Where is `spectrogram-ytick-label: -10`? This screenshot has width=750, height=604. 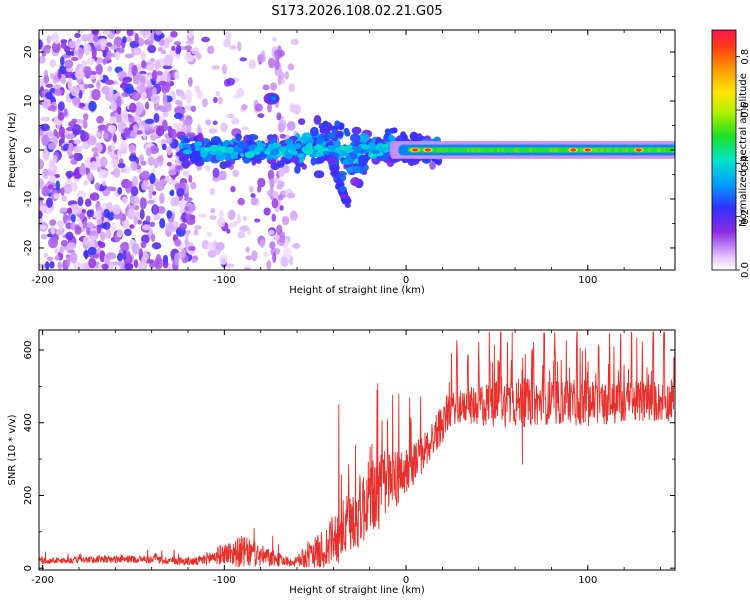
spectrogram-ytick-label: -10 is located at coordinates (28, 199).